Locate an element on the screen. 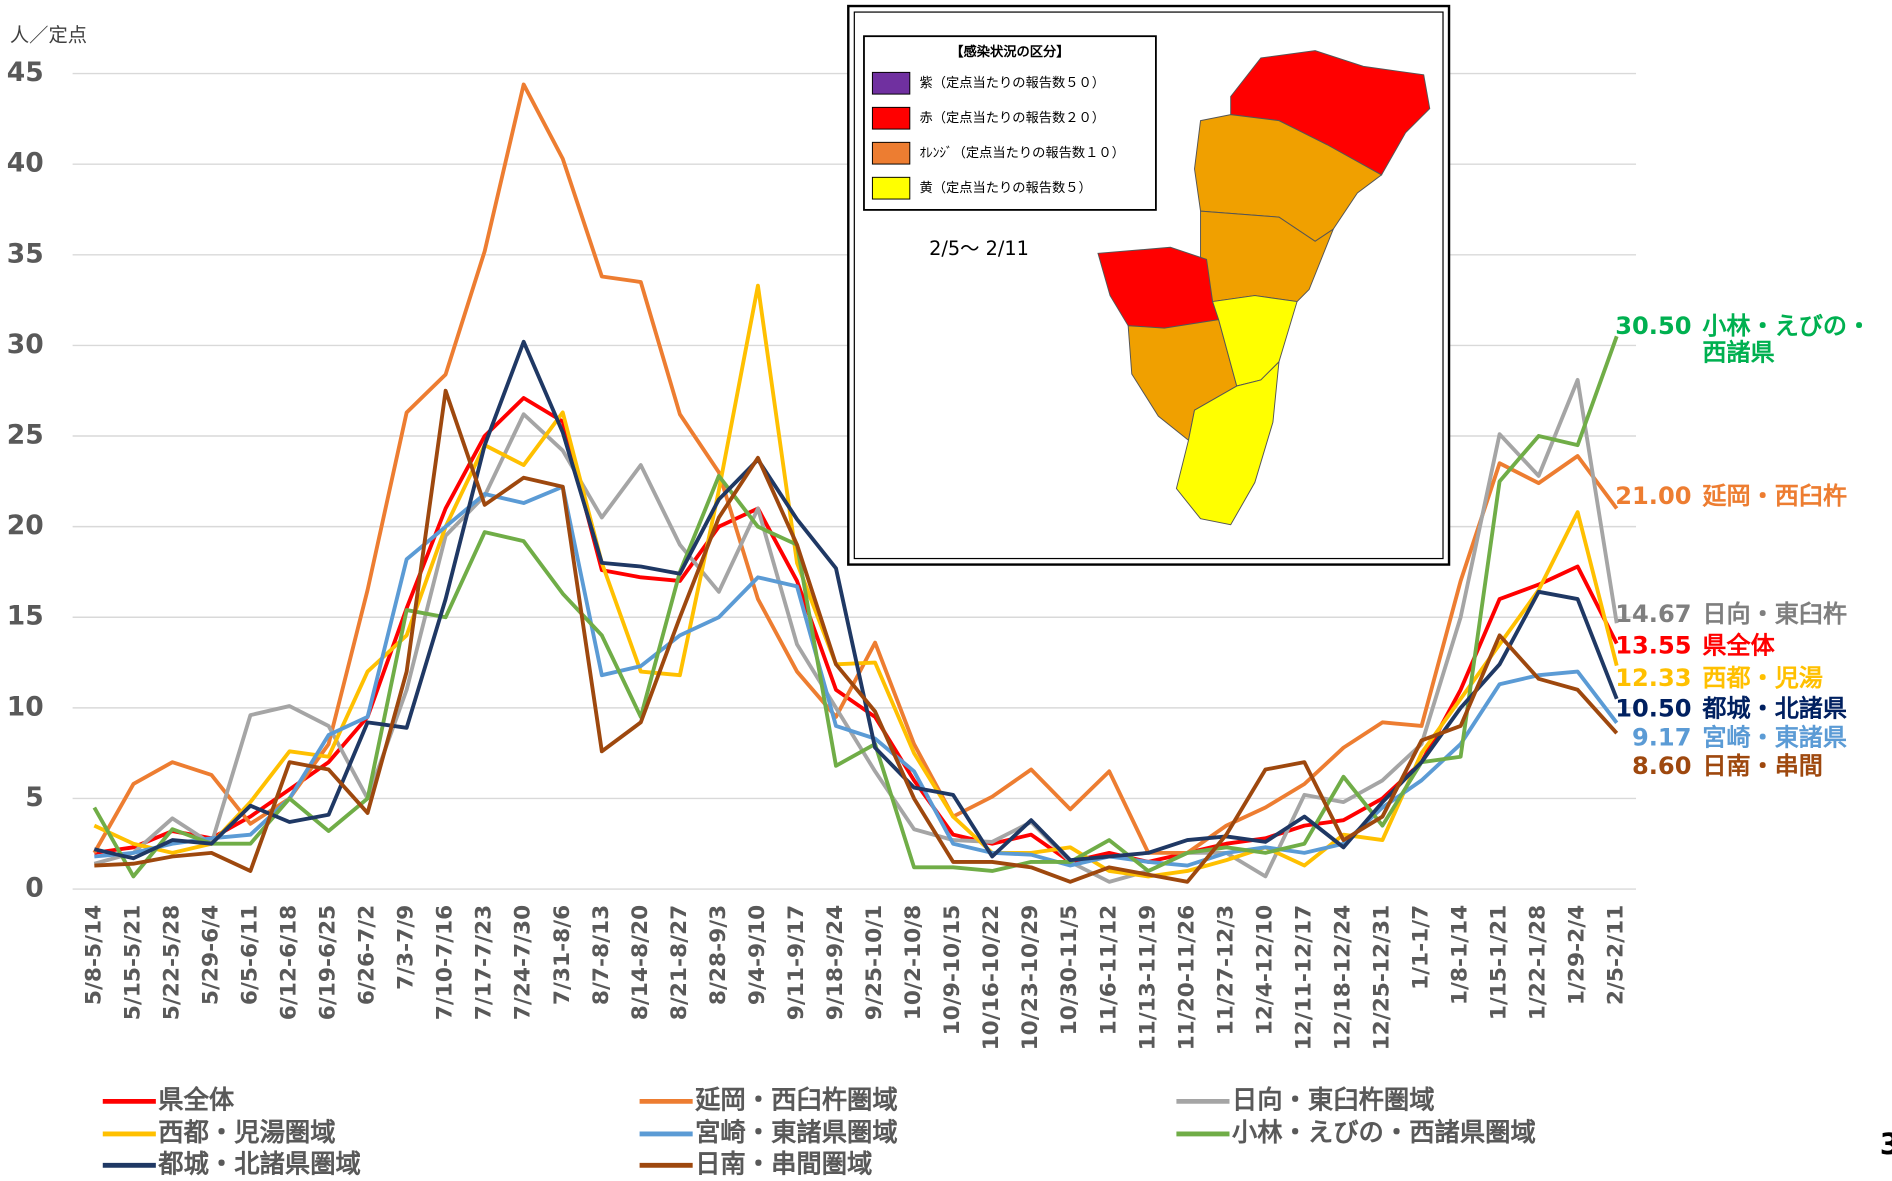 Image resolution: width=1892 pixels, height=1181 pixels. x-tick-label: 8/14-8/20 is located at coordinates (640, 962).